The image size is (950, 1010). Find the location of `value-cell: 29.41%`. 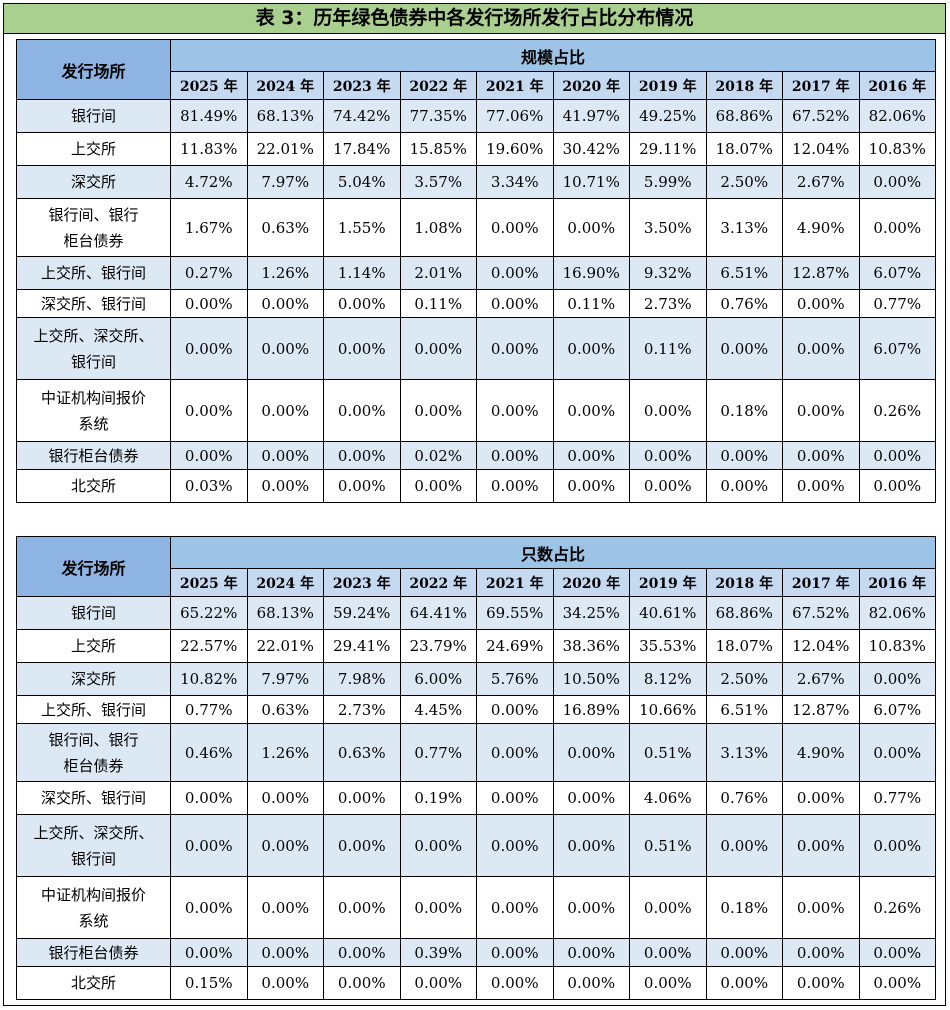

value-cell: 29.41% is located at coordinates (362, 646).